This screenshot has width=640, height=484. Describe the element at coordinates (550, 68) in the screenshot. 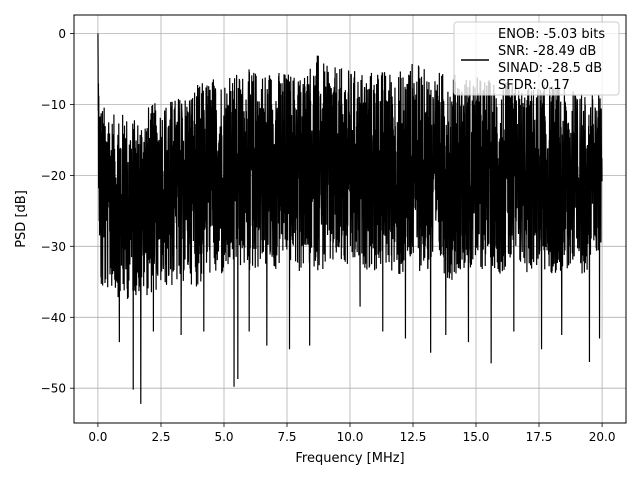

I see `legend-line-sinad: SINAD: -28.5 dB` at that location.